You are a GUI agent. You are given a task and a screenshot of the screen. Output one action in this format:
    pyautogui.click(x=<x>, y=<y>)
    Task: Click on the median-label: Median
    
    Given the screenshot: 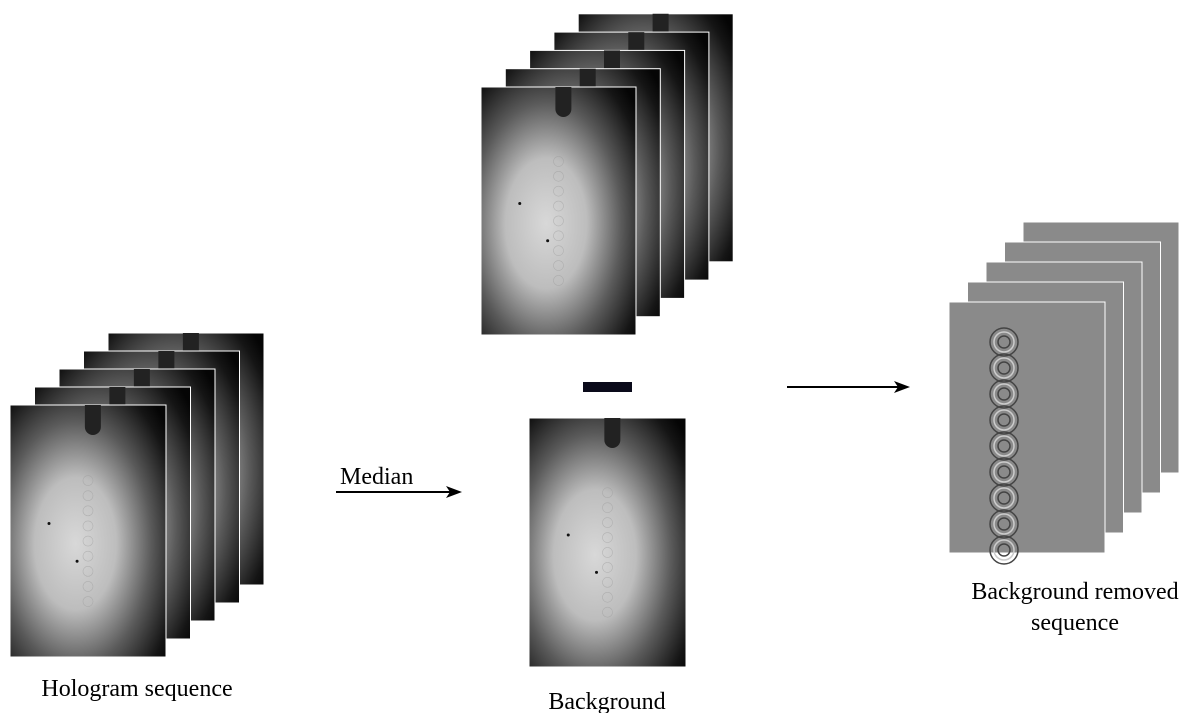 What is the action you would take?
    pyautogui.click(x=376, y=477)
    